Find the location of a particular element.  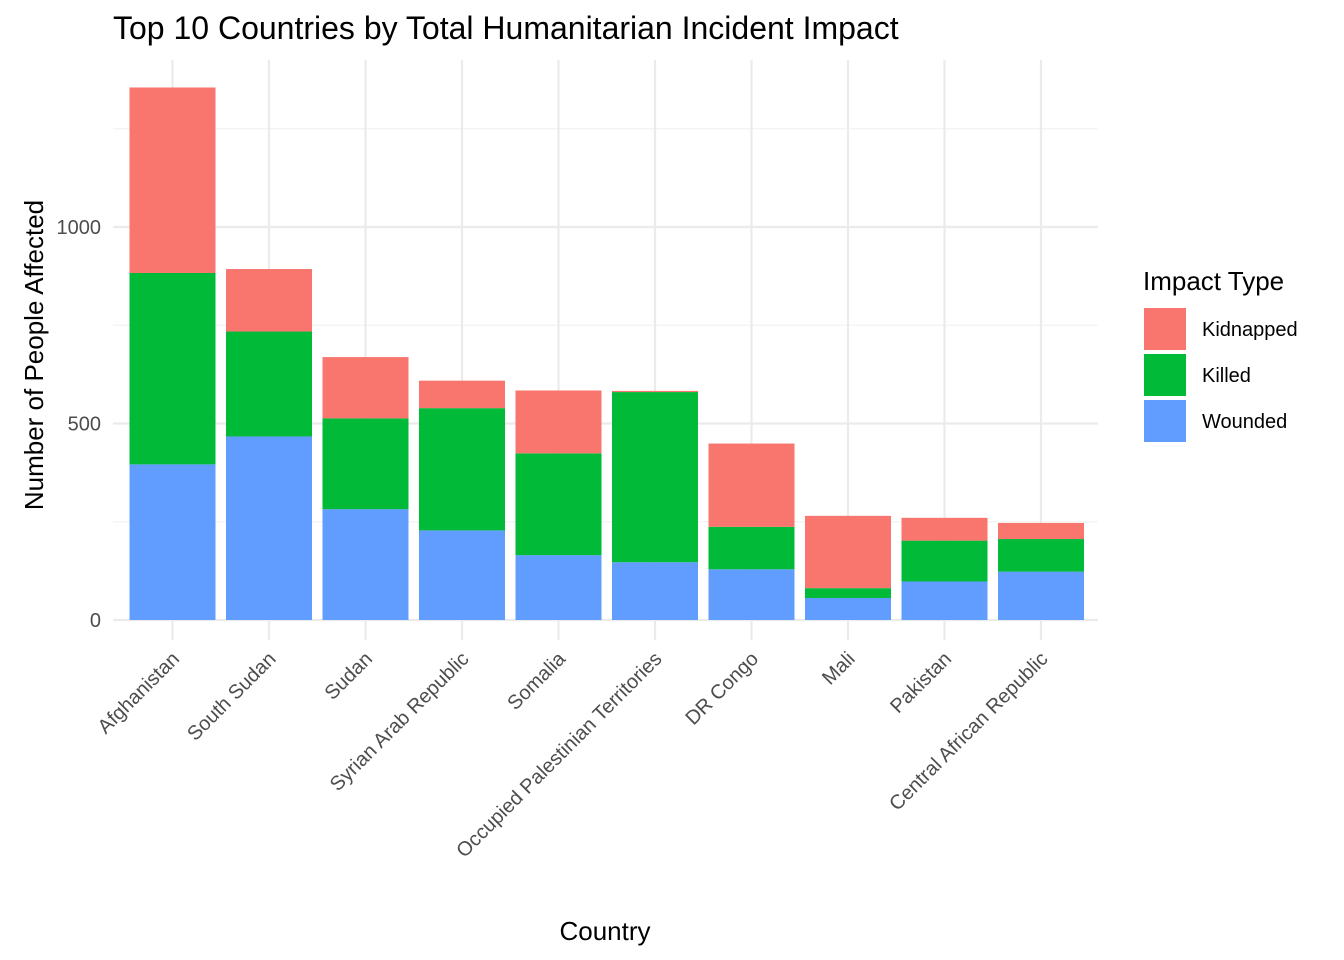

y-tick-label: 0 is located at coordinates (95, 621).